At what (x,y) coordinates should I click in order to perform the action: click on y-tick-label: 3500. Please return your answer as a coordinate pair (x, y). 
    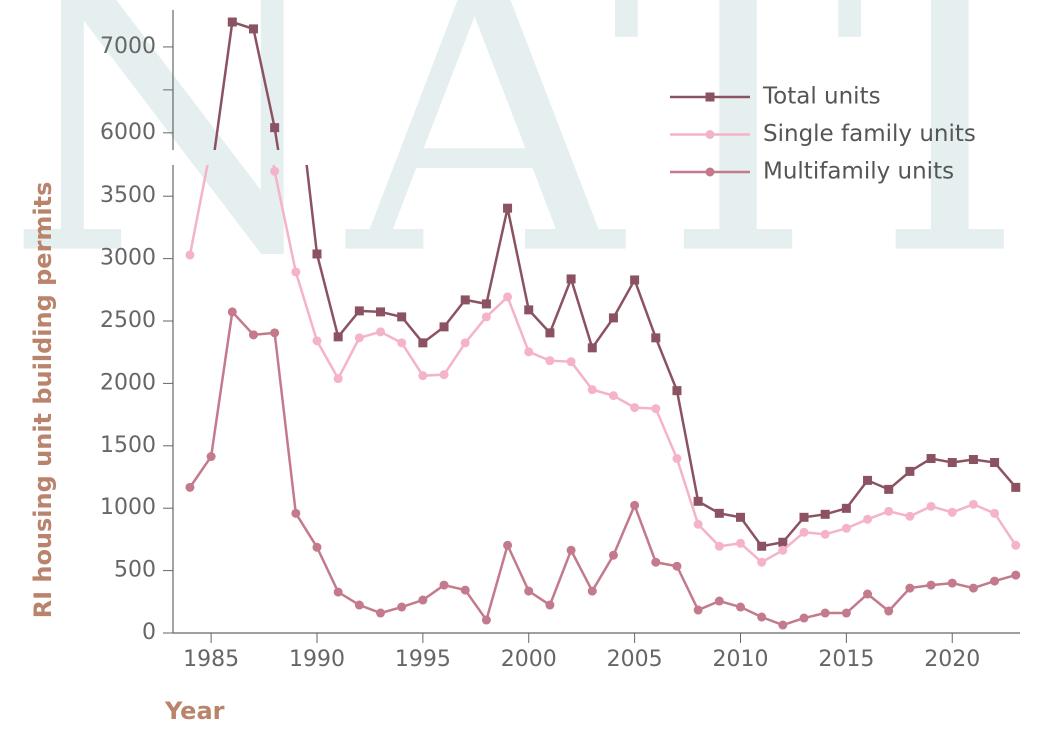
    Looking at the image, I should click on (128, 195).